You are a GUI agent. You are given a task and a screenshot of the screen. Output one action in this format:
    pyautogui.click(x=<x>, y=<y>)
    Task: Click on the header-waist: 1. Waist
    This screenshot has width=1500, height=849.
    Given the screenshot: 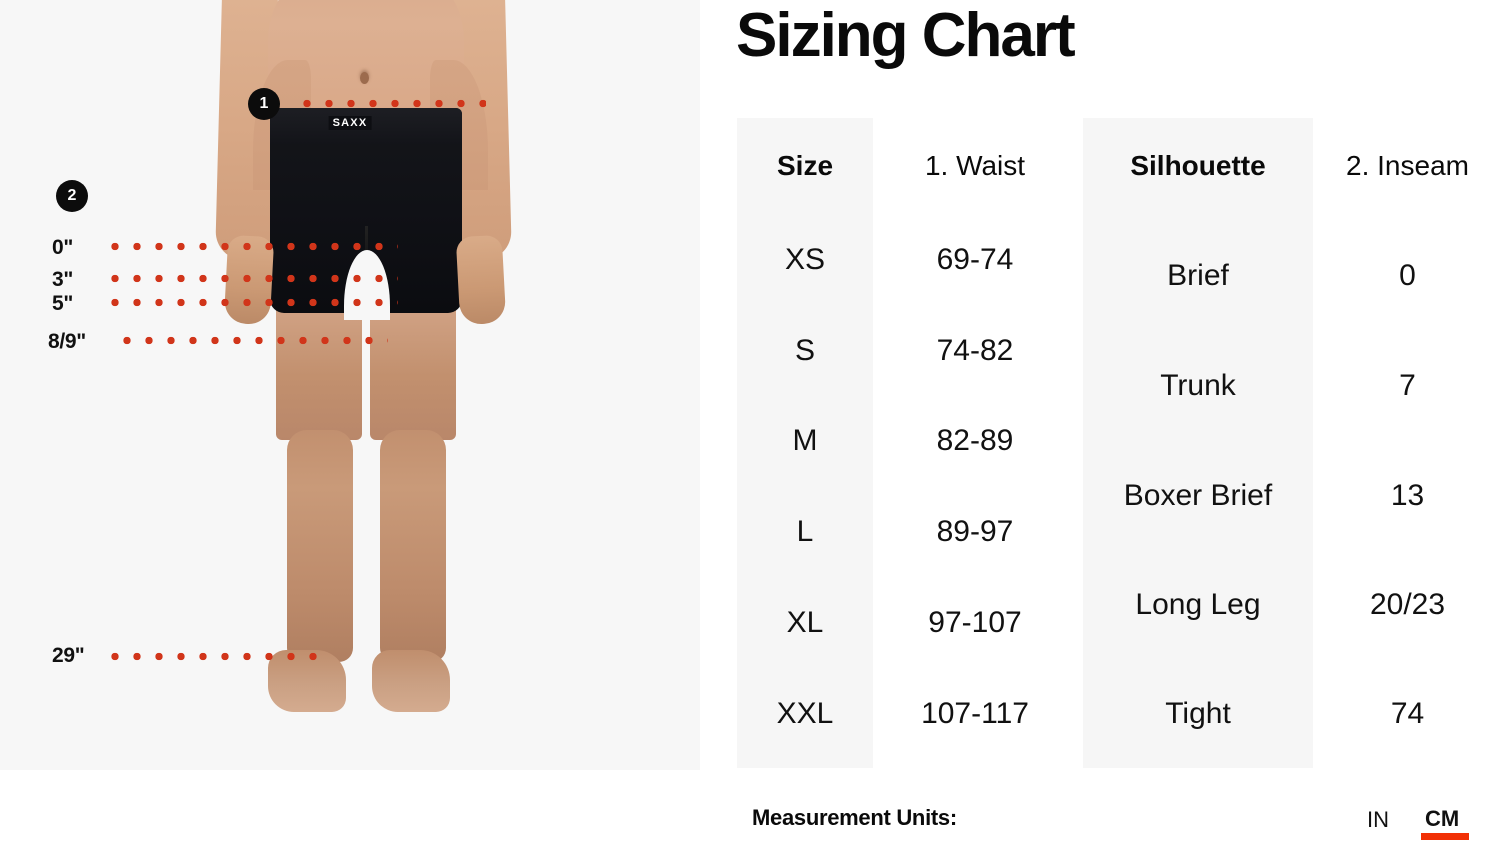 What is the action you would take?
    pyautogui.click(x=975, y=165)
    